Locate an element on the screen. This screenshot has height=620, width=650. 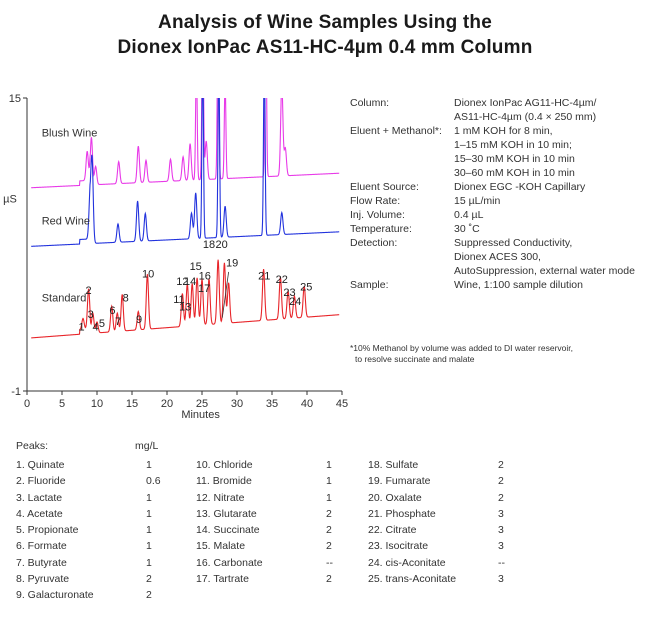
condition-value-line: Dionex EGC -KOH Capillary is located at coordinates (520, 187).